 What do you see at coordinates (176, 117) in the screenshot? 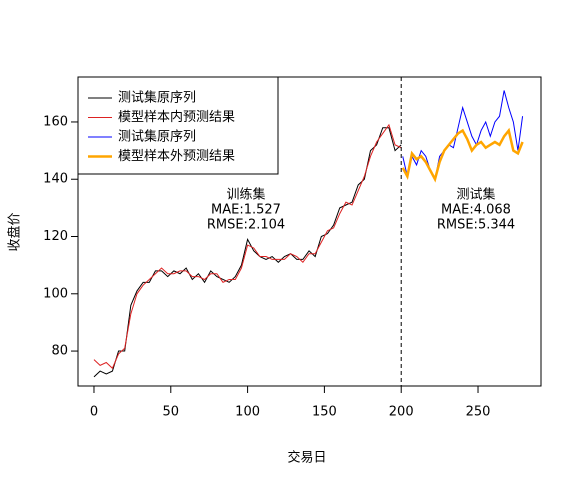
I see `legend-label: 模型样本内预测结果` at bounding box center [176, 117].